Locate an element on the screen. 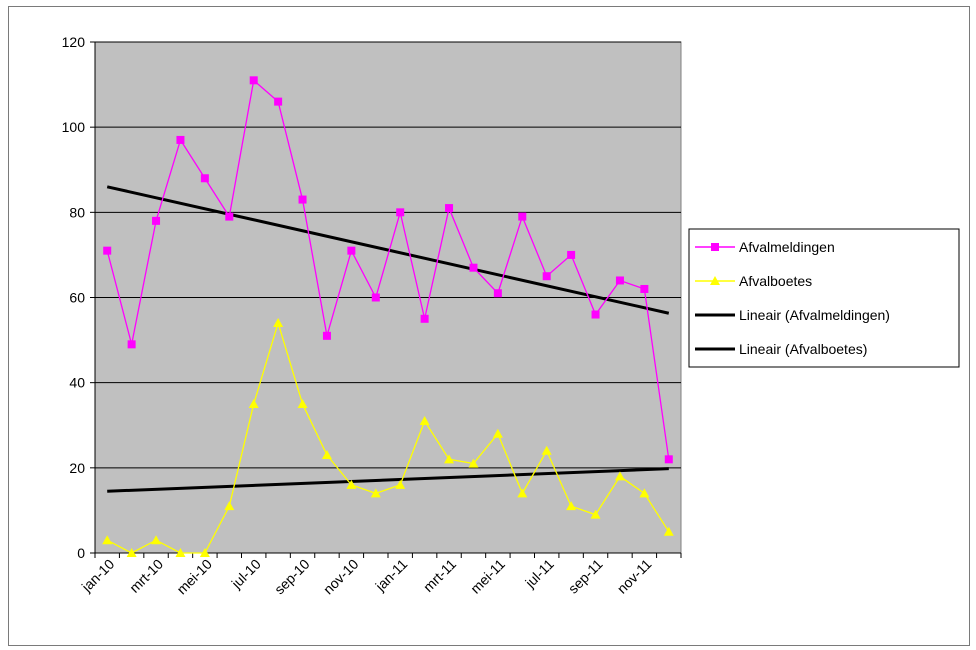  x-tick-label: nov-10 is located at coordinates (341, 577).